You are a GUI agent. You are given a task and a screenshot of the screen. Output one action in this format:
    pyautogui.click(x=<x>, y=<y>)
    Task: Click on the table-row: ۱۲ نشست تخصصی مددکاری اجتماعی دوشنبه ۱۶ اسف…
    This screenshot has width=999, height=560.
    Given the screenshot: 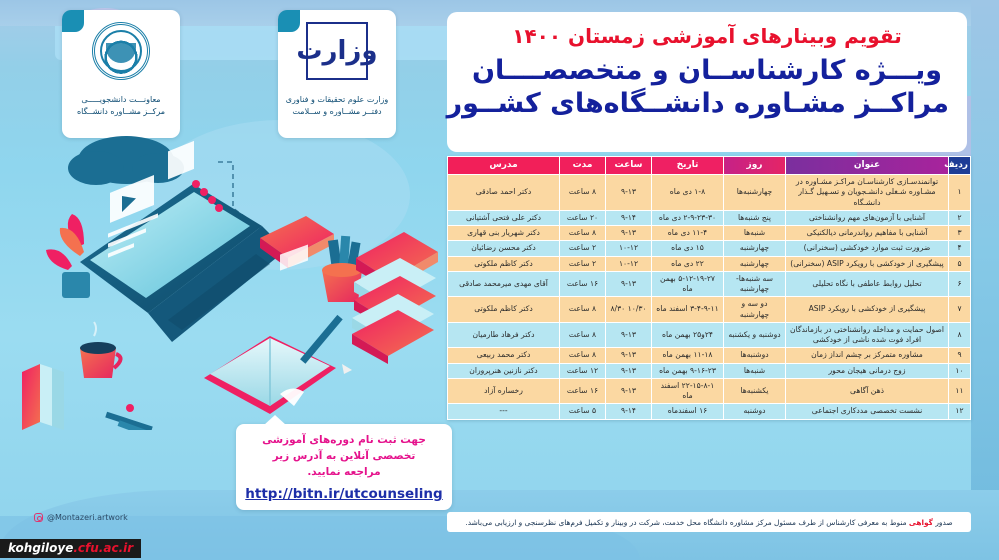 What is the action you would take?
    pyautogui.click(x=709, y=411)
    